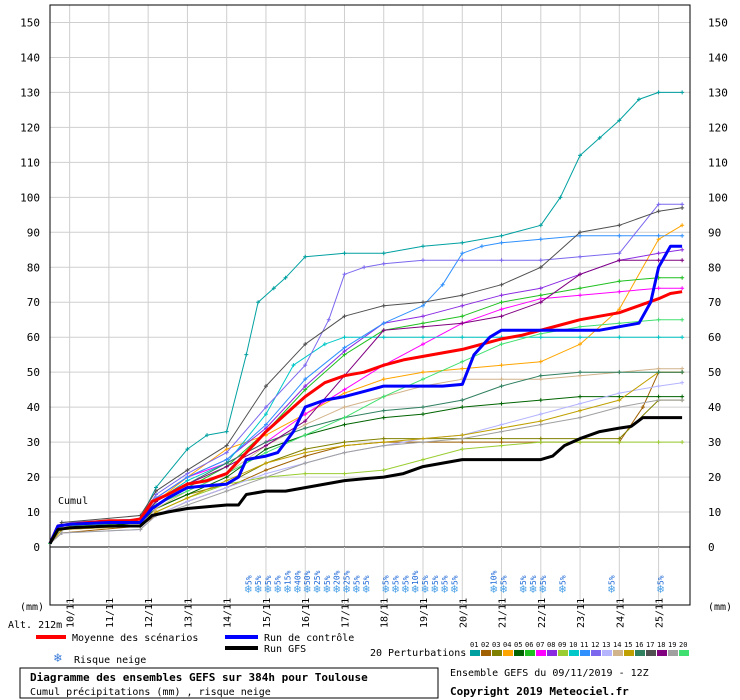 Image resolution: width=740 pixels, height=700 pixels. I want to click on perturbation-line-15-point, so click(226, 480).